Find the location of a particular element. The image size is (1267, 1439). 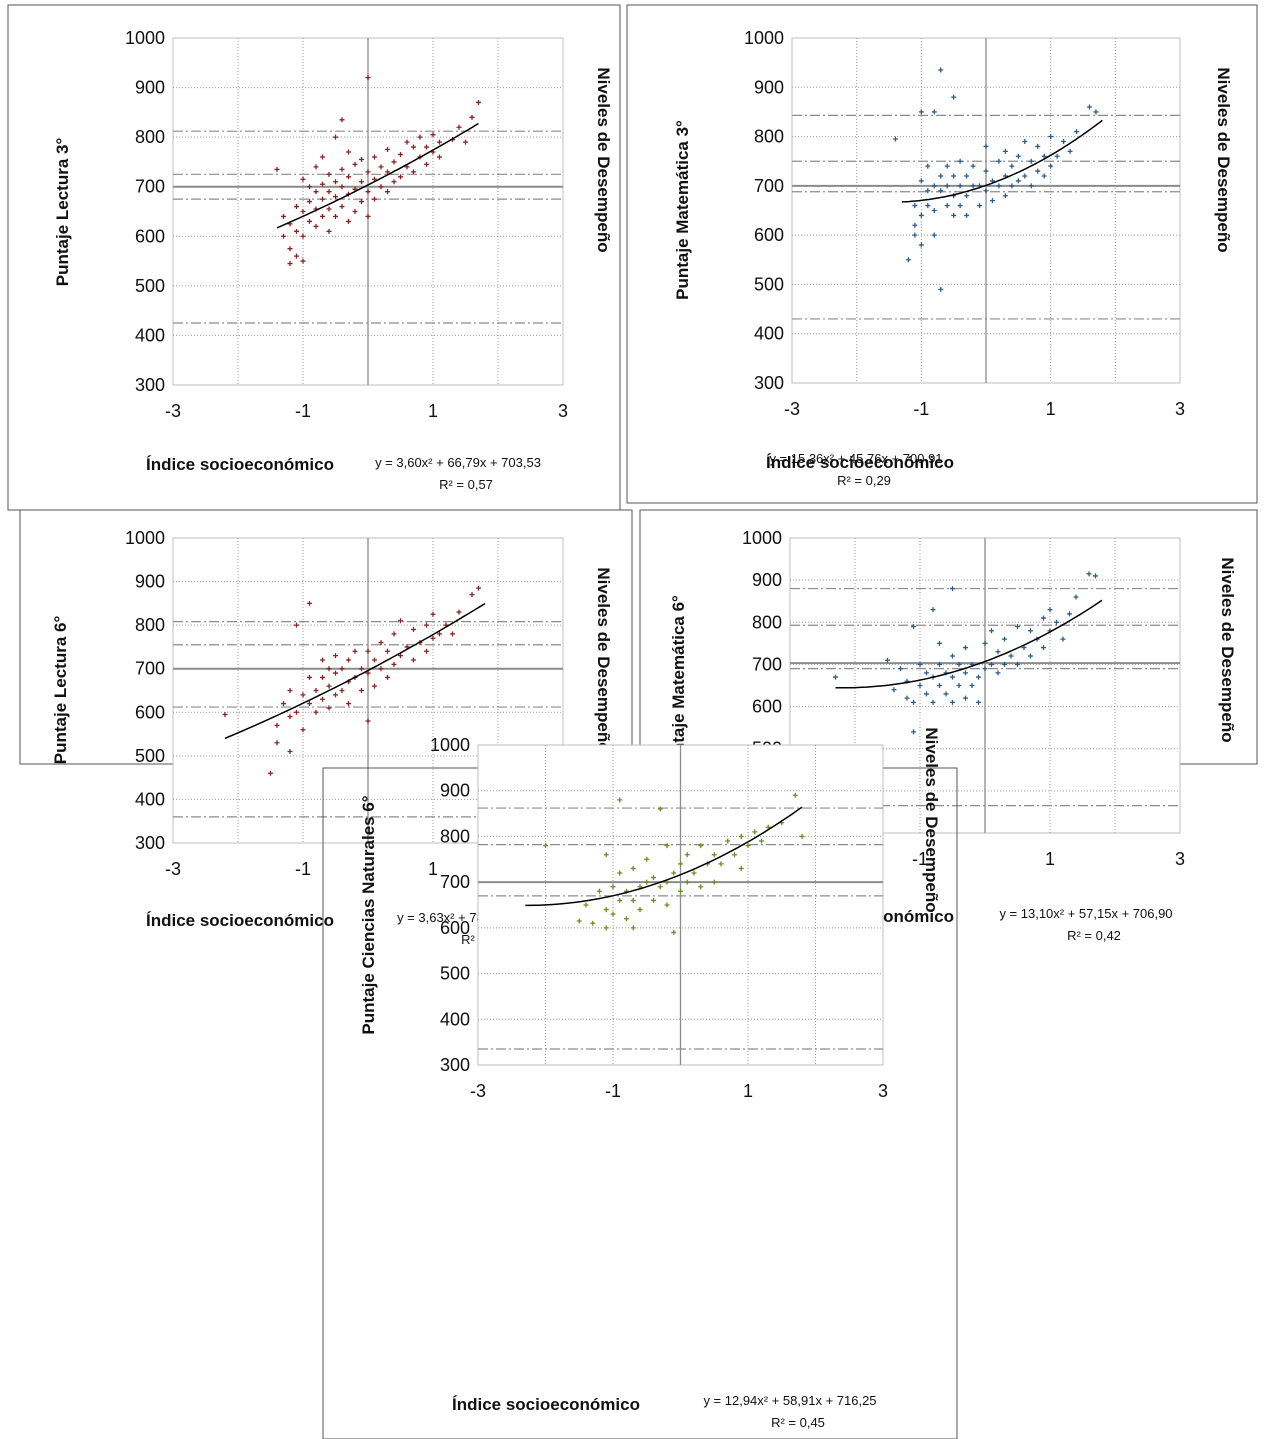

r-squared-label: R² = 0,42 is located at coordinates (1094, 935).